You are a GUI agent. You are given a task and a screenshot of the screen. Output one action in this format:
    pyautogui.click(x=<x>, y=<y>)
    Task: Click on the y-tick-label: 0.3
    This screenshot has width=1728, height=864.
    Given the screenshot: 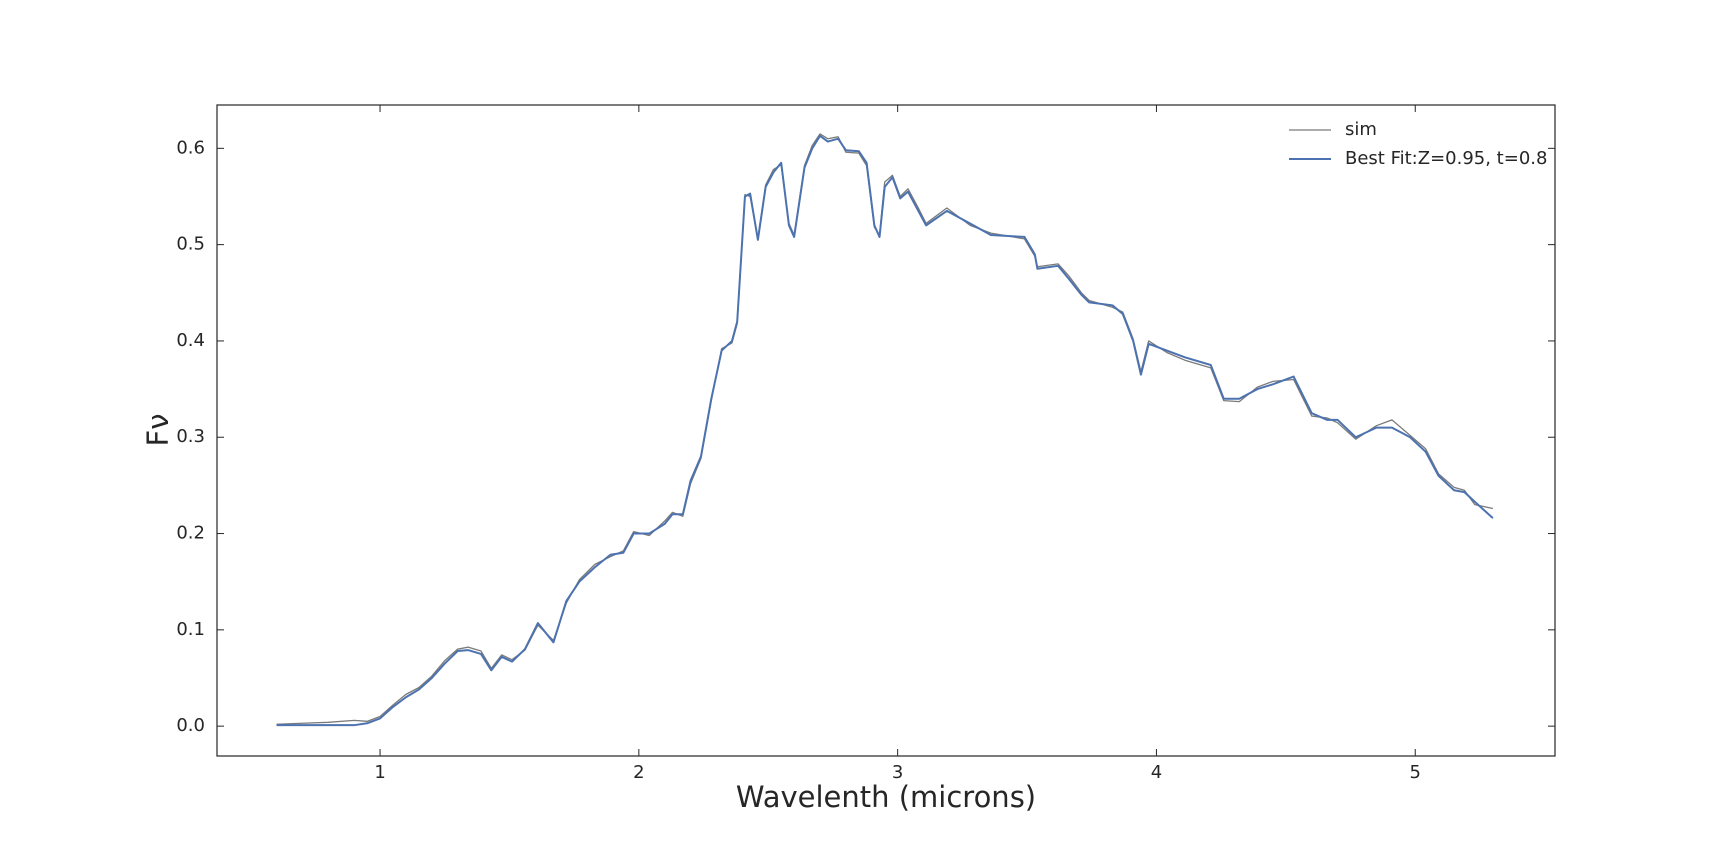 What is the action you would take?
    pyautogui.click(x=190, y=436)
    